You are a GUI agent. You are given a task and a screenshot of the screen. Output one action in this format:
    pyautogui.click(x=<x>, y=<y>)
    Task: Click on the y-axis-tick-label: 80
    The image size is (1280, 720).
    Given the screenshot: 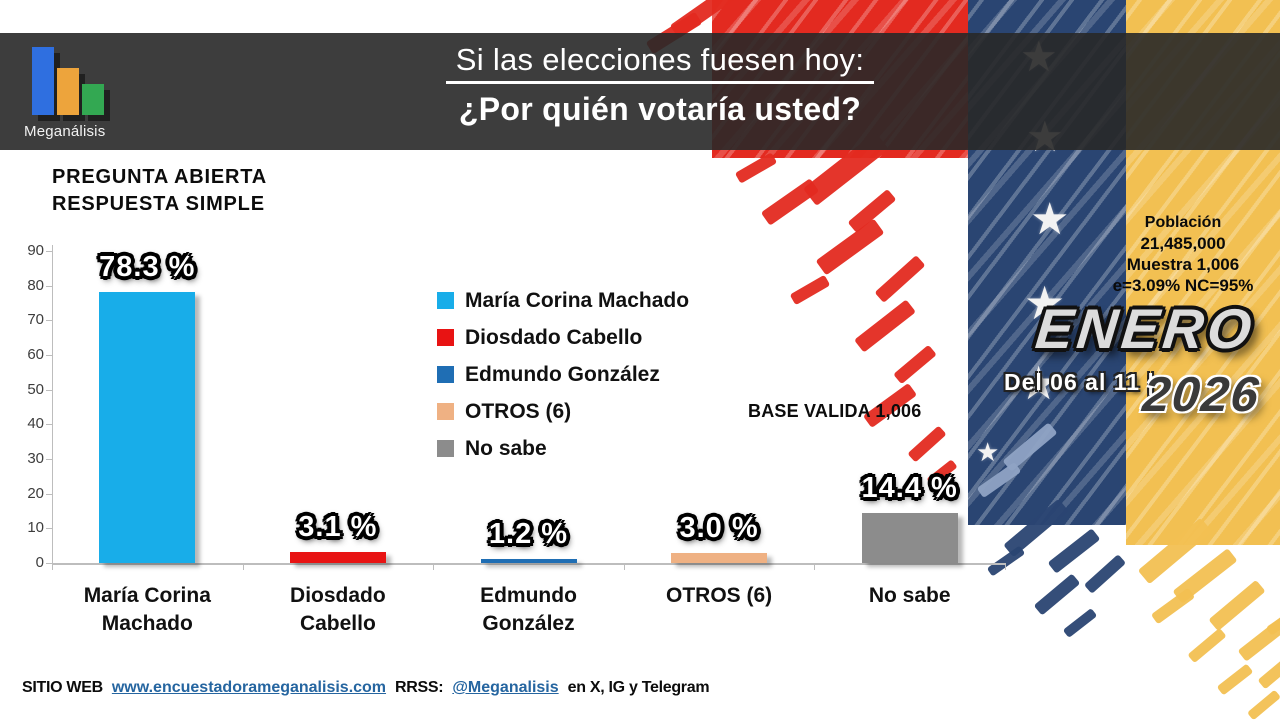 What is the action you would take?
    pyautogui.click(x=35, y=285)
    